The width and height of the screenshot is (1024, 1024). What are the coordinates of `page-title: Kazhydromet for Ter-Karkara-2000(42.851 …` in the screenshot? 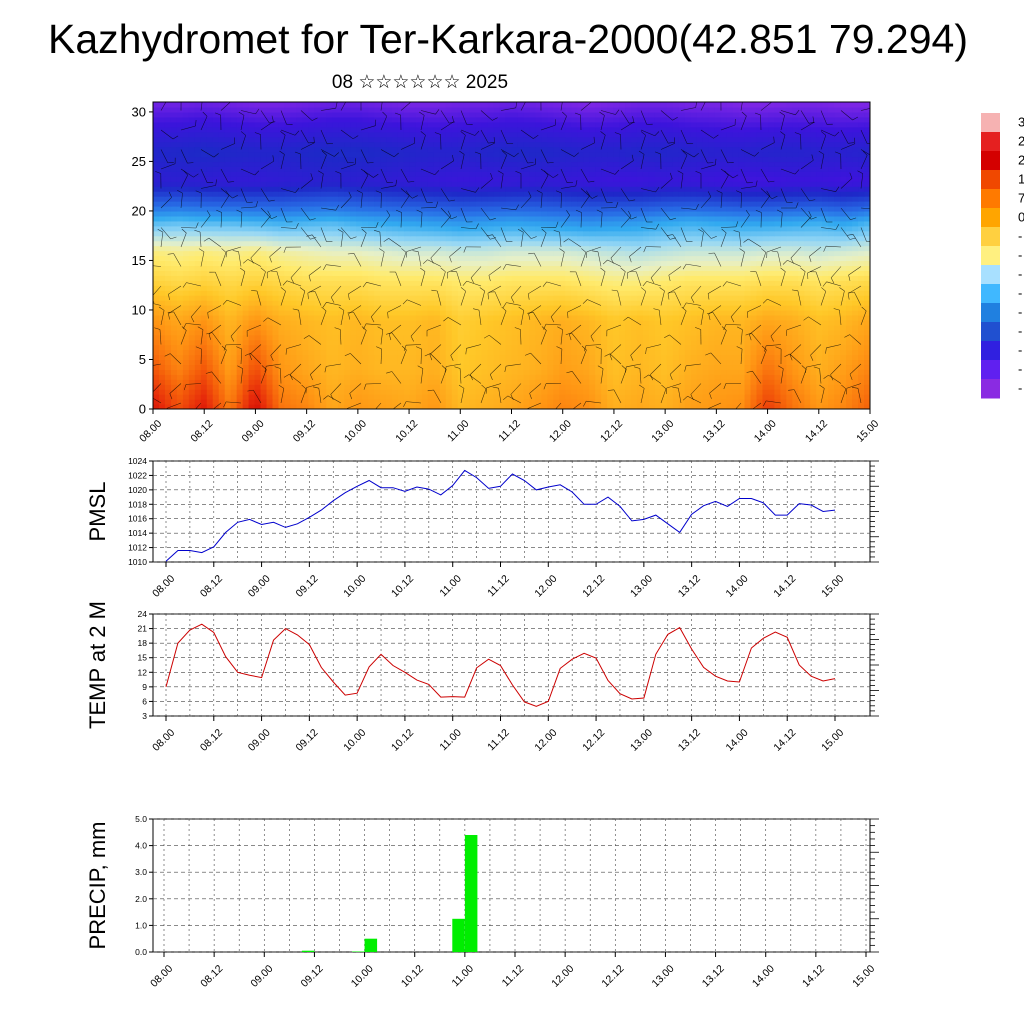 It's located at (508, 39).